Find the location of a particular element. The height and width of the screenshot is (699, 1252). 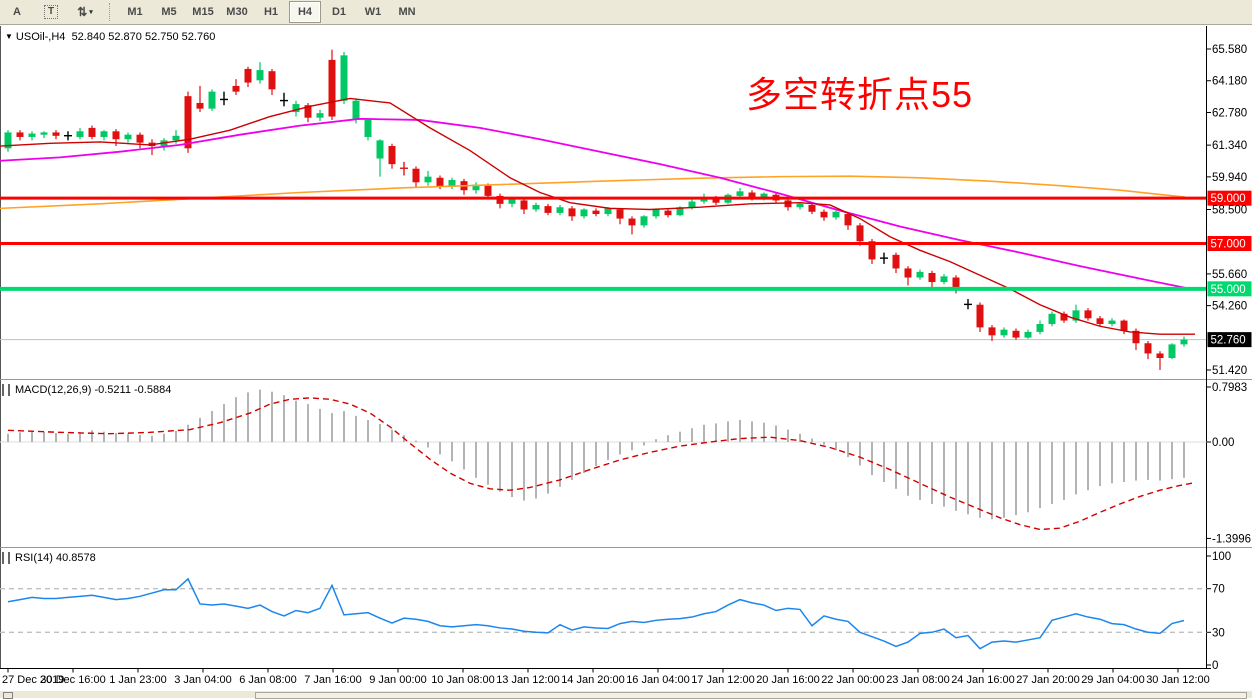

annotate-text-button: A is located at coordinates (17, 12).